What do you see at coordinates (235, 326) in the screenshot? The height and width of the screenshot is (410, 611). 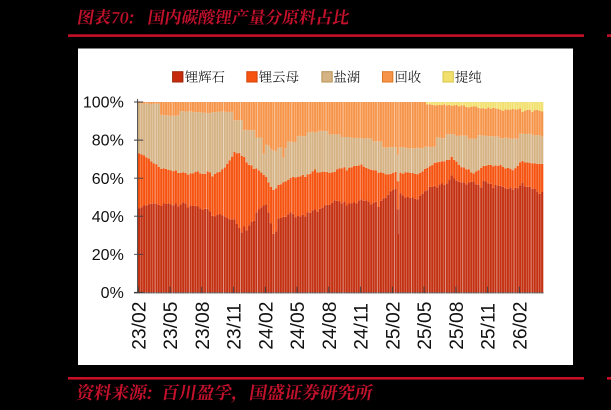 I see `svg-text: 23/11` at bounding box center [235, 326].